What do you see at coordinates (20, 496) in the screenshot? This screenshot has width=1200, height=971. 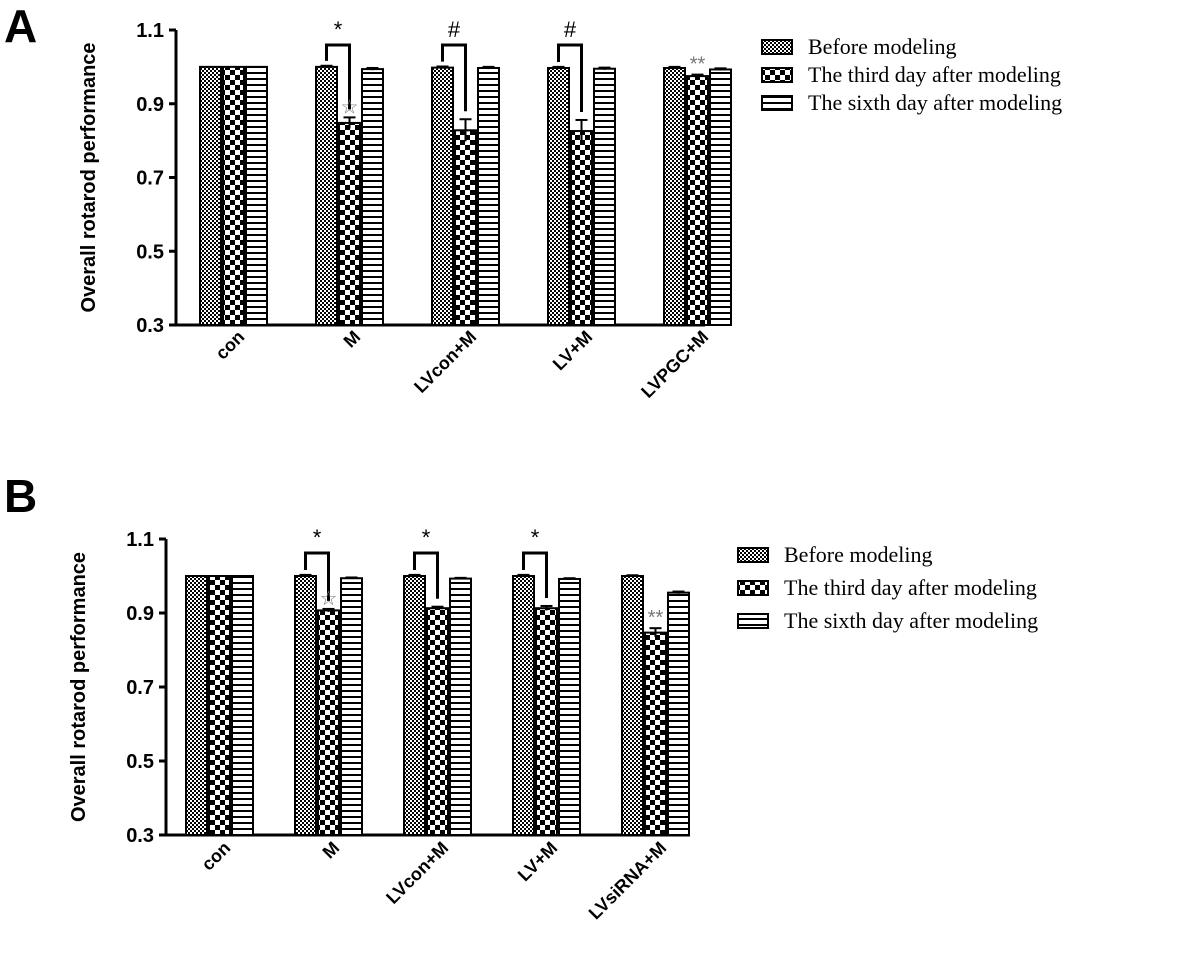 I see `panel-letter: B` at bounding box center [20, 496].